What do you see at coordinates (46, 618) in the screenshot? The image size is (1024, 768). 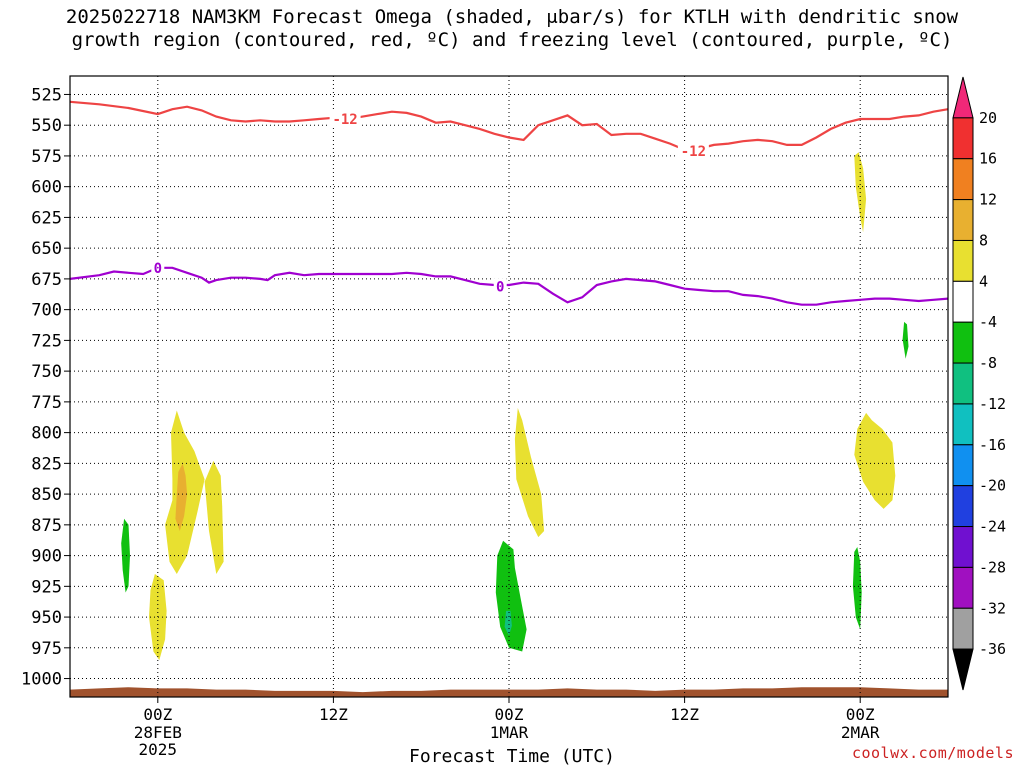 I see `y-tick-label: 950` at bounding box center [46, 618].